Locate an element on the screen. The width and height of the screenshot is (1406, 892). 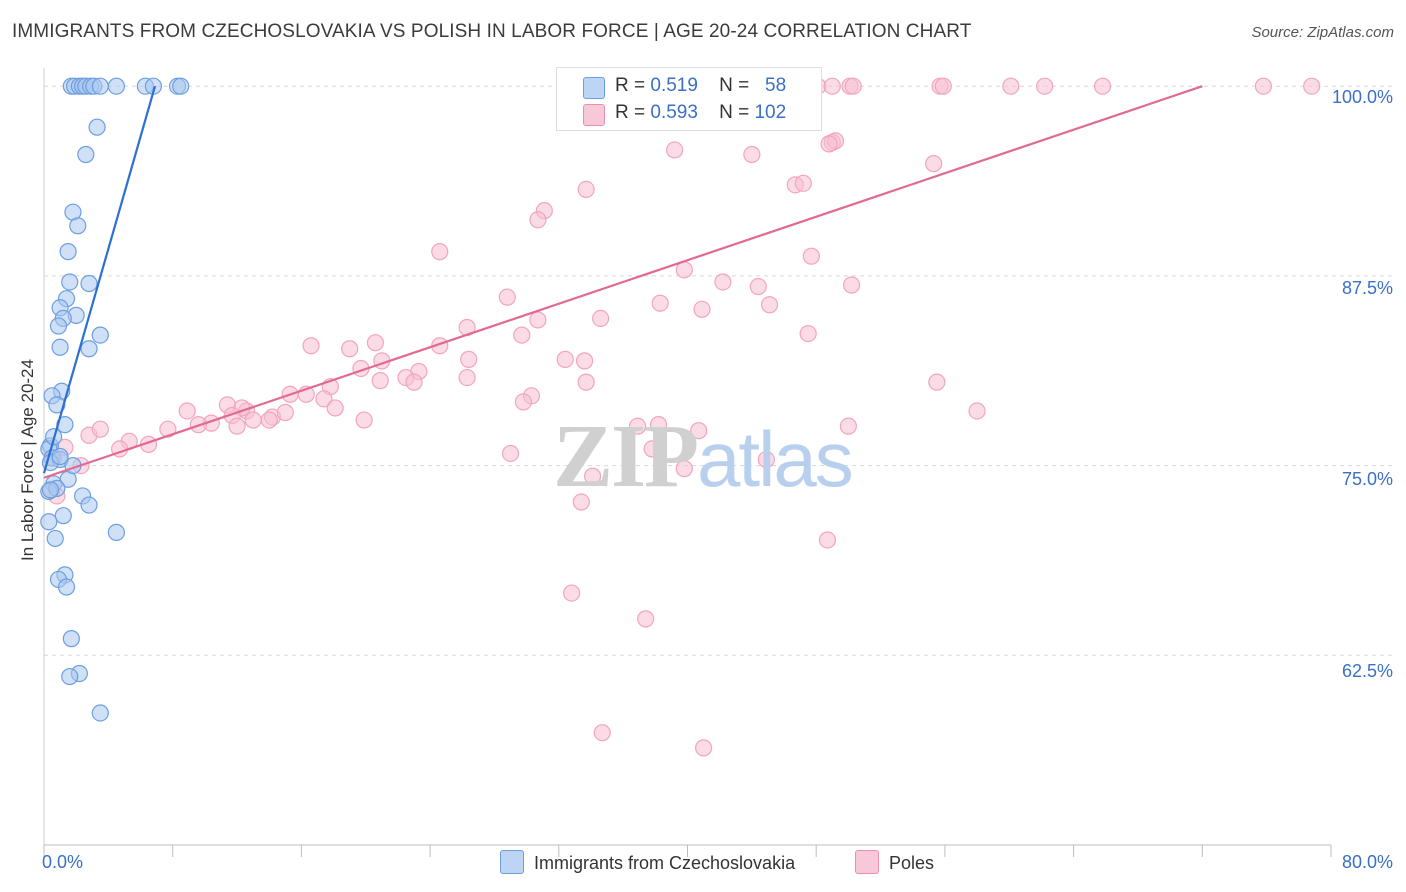
source-label: Source: ZipAtlas.com is located at coordinates (1322, 32).